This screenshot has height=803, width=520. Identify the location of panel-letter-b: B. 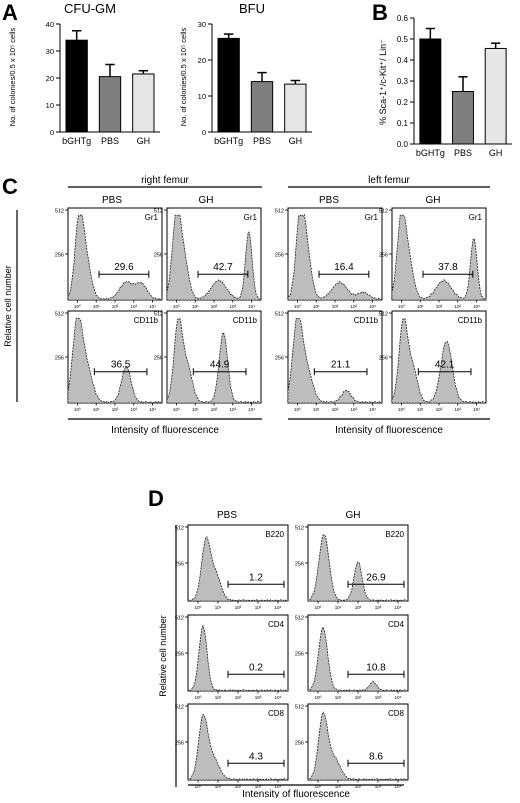
(380, 12).